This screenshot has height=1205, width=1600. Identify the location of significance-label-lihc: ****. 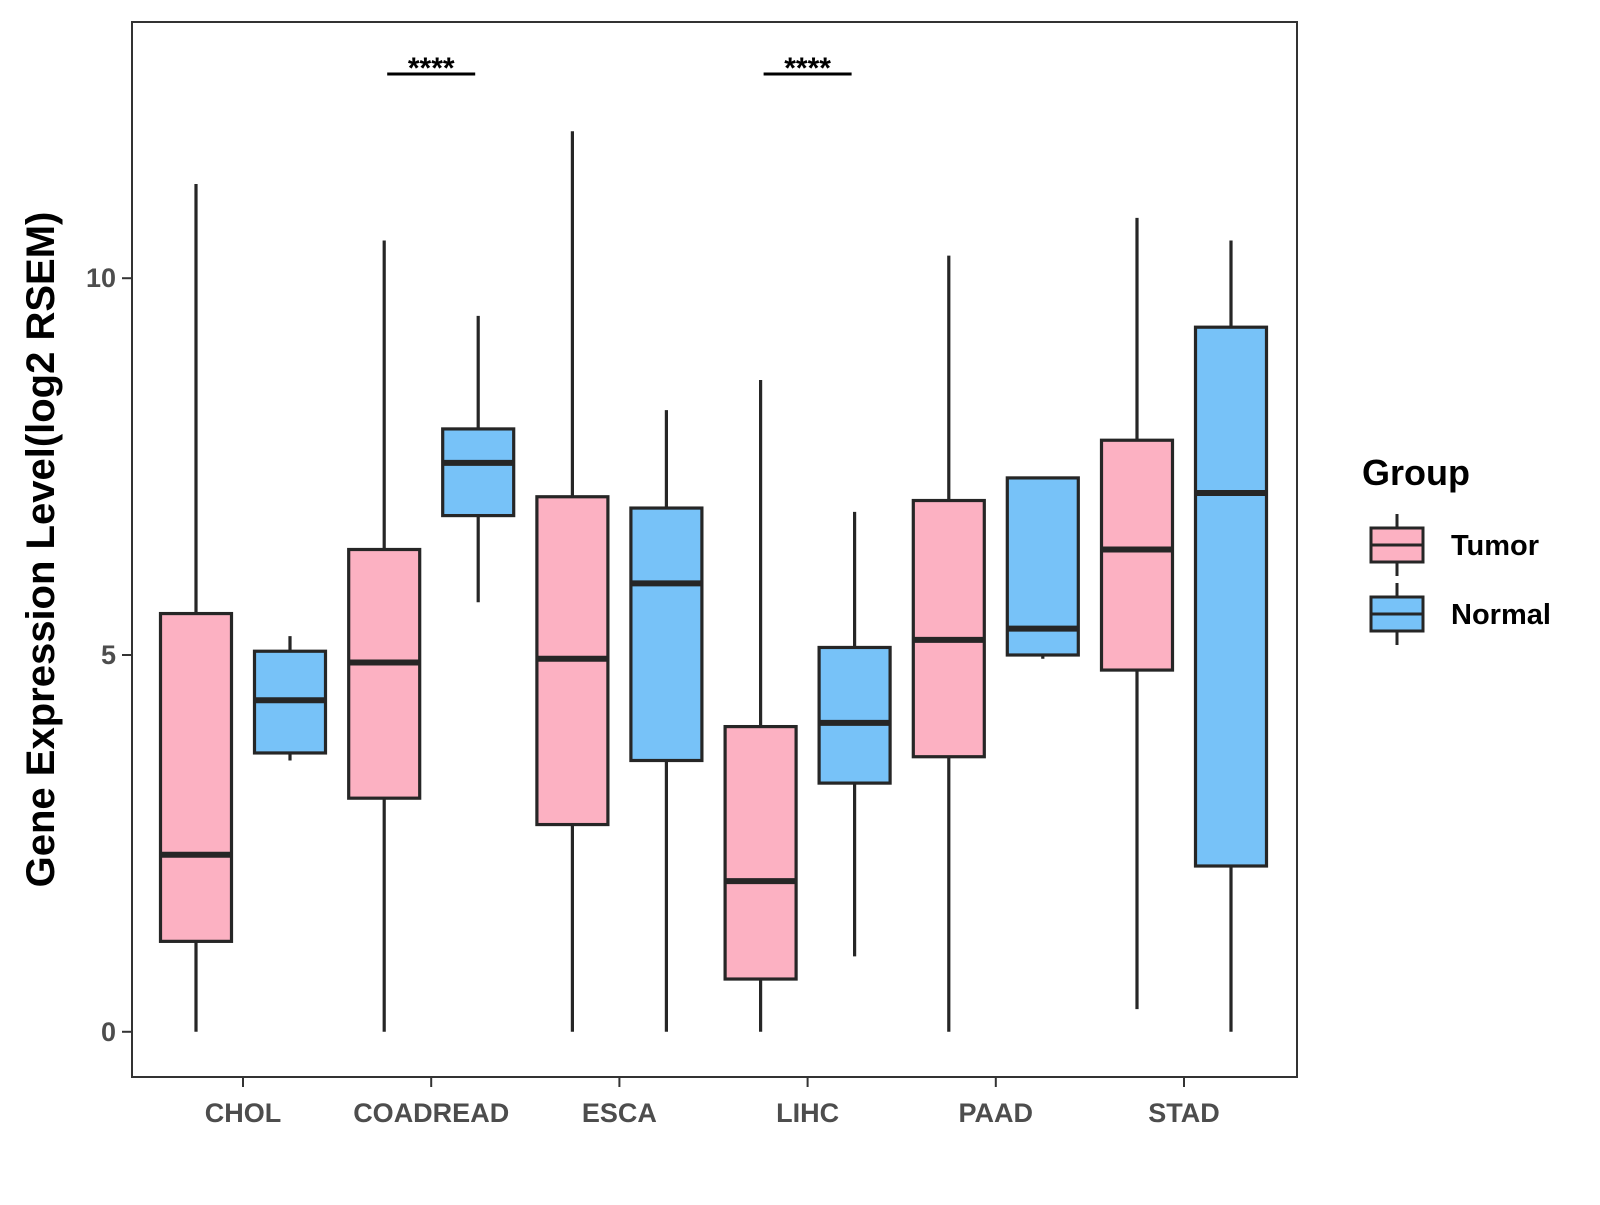
(807, 68).